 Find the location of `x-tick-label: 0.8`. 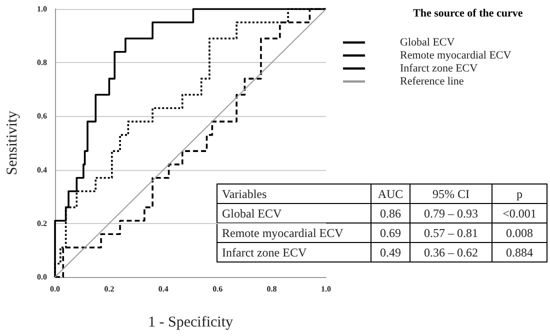

x-tick-label: 0.8 is located at coordinates (271, 289).